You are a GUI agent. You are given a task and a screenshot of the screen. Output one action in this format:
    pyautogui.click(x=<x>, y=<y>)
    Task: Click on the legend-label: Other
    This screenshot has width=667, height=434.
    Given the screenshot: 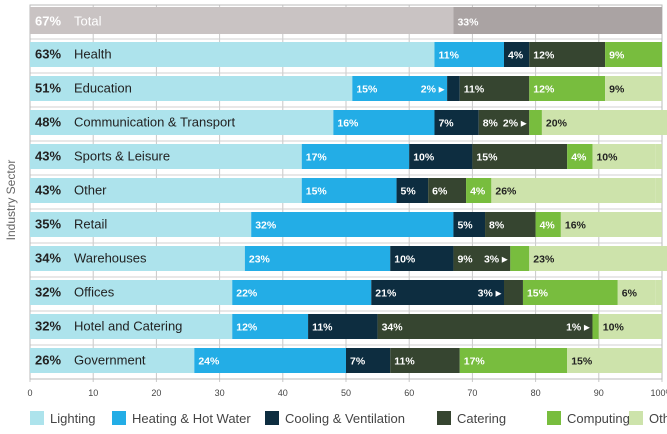 What is the action you would take?
    pyautogui.click(x=658, y=418)
    